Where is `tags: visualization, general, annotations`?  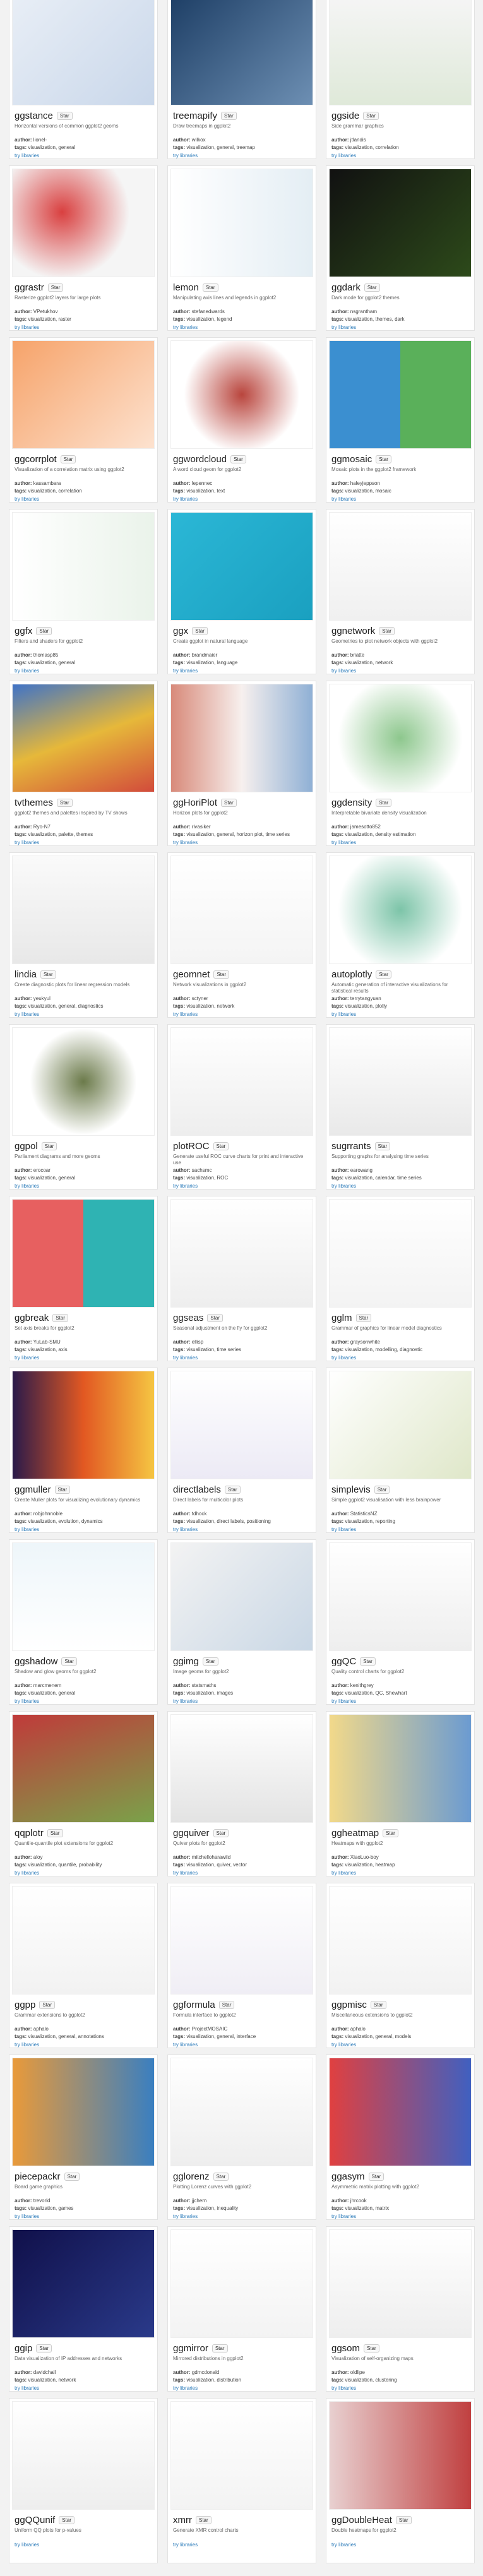
tags: visualization, general, annotations is located at coordinates (66, 2036).